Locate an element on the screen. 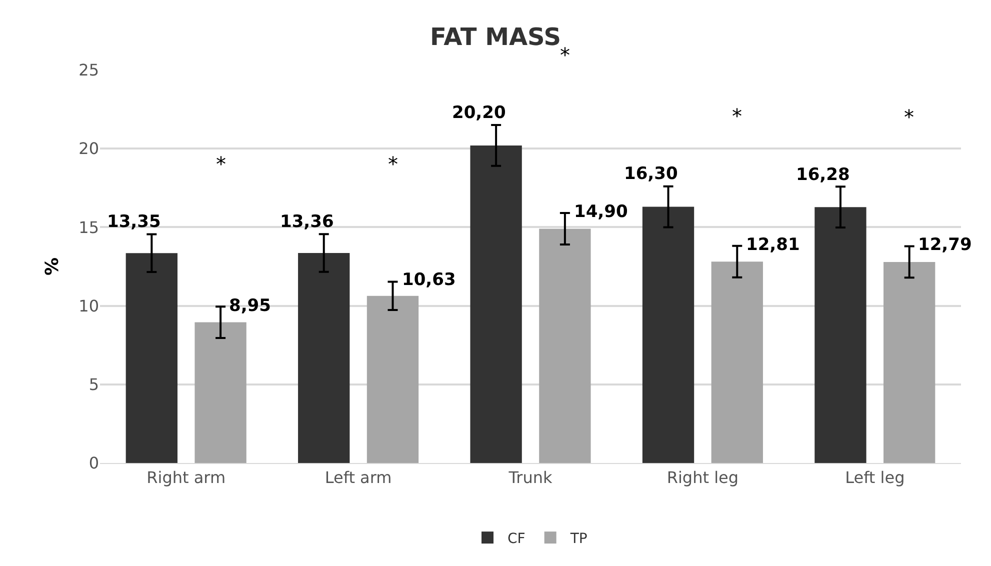  chart-title: FAT MASS is located at coordinates (496, 37).